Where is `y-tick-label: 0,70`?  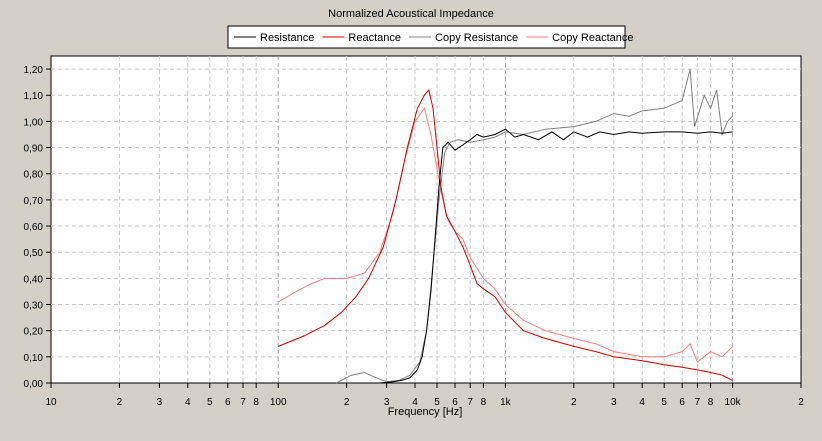 y-tick-label: 0,70 is located at coordinates (34, 201).